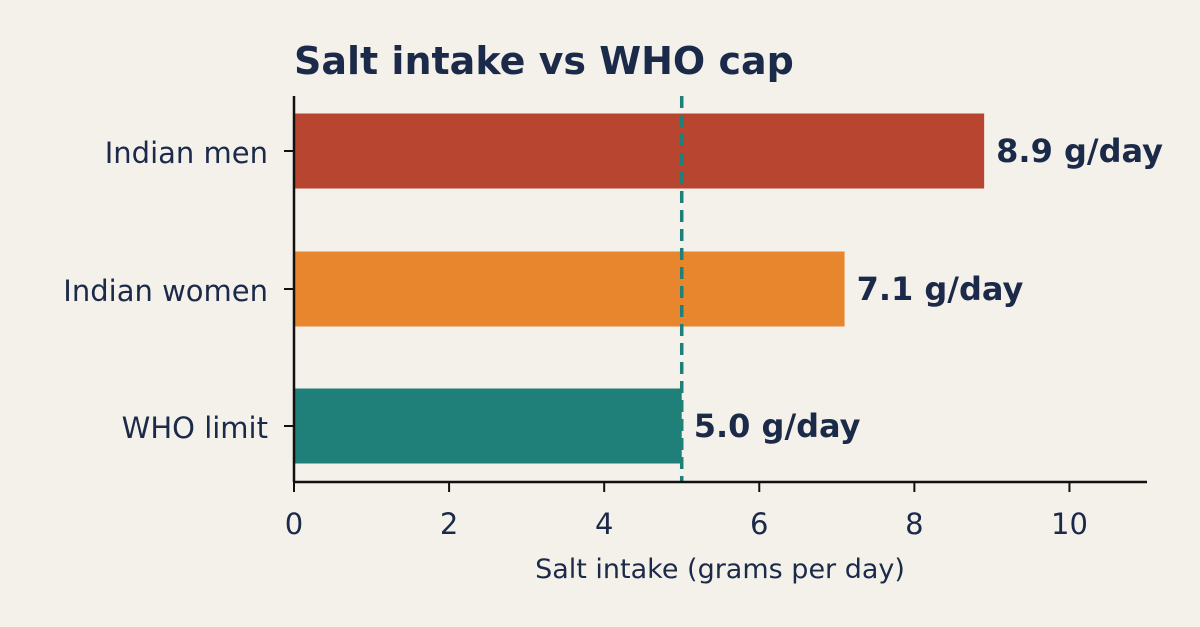 The width and height of the screenshot is (1200, 627). What do you see at coordinates (165, 291) in the screenshot?
I see `category-label-1: Indian women` at bounding box center [165, 291].